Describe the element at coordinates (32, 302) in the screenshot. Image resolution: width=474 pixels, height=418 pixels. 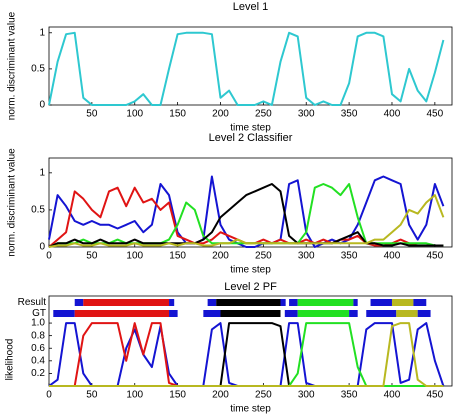
I see `row-label: Result` at that location.